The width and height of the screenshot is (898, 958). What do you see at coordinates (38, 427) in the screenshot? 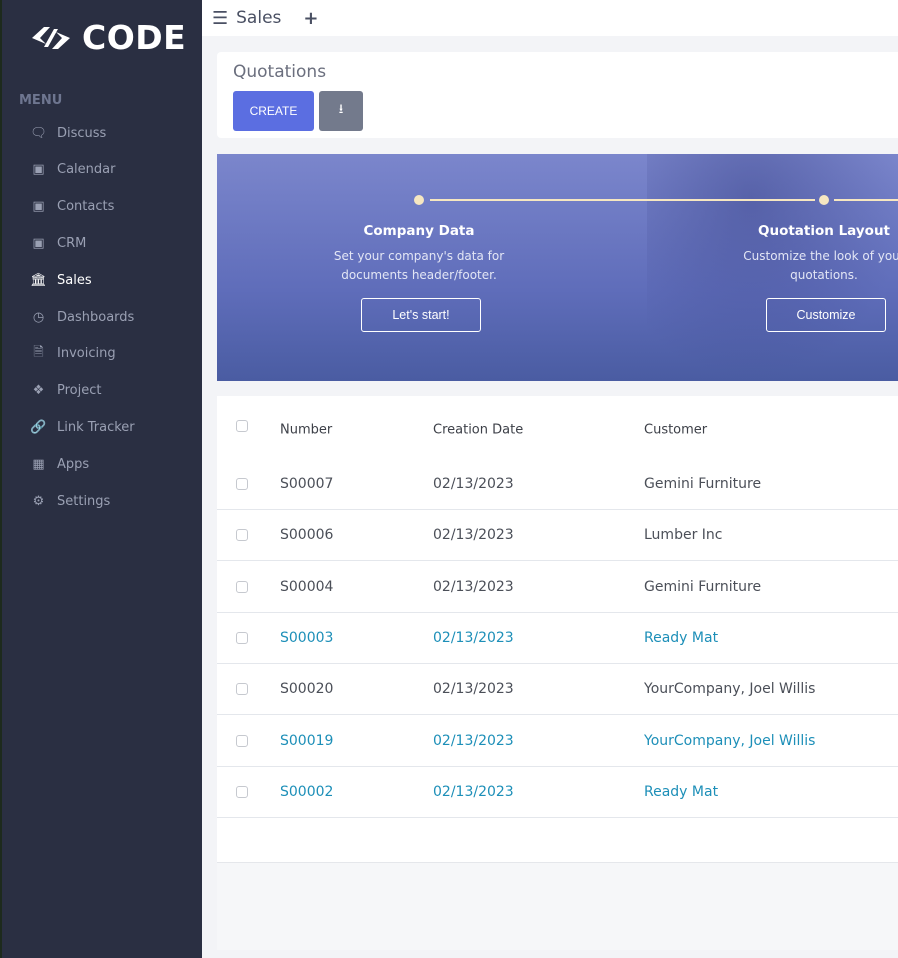
I see `link-icon: 🔗` at bounding box center [38, 427].